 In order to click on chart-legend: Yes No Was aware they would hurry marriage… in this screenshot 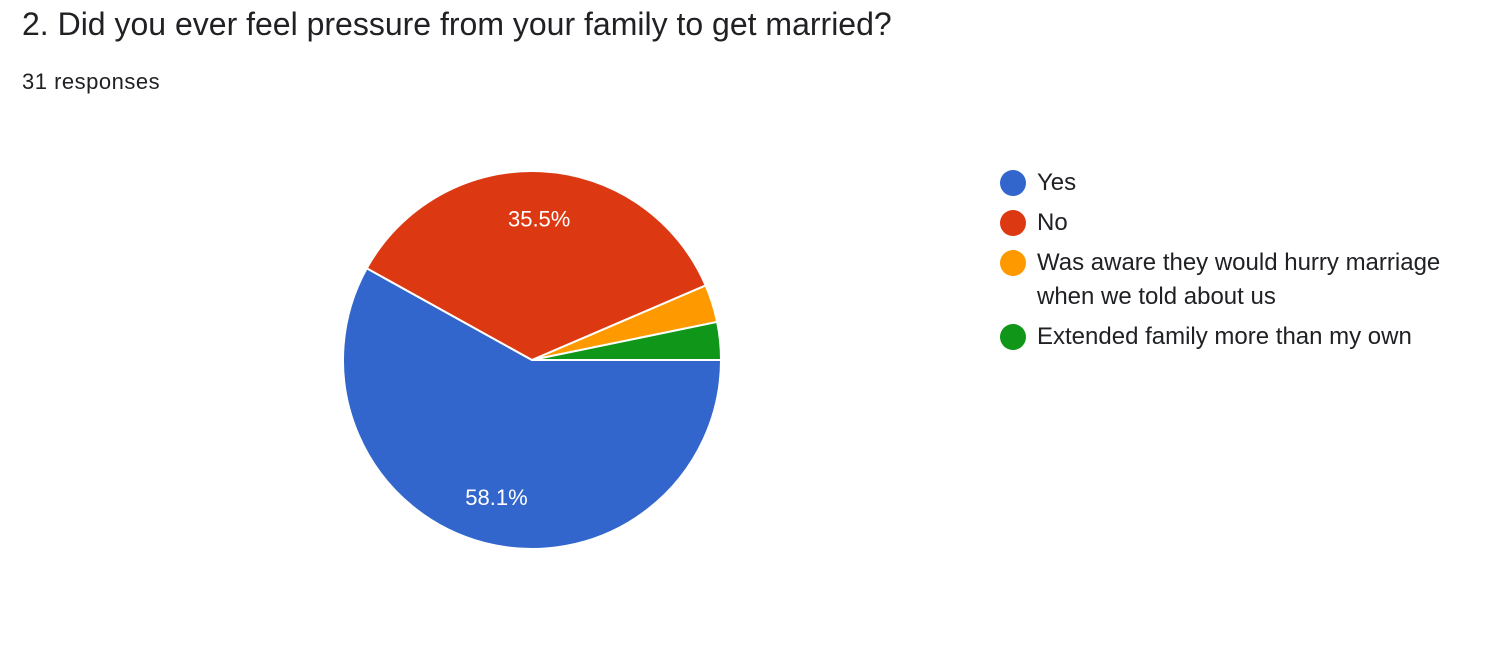, I will do `click(1240, 263)`.